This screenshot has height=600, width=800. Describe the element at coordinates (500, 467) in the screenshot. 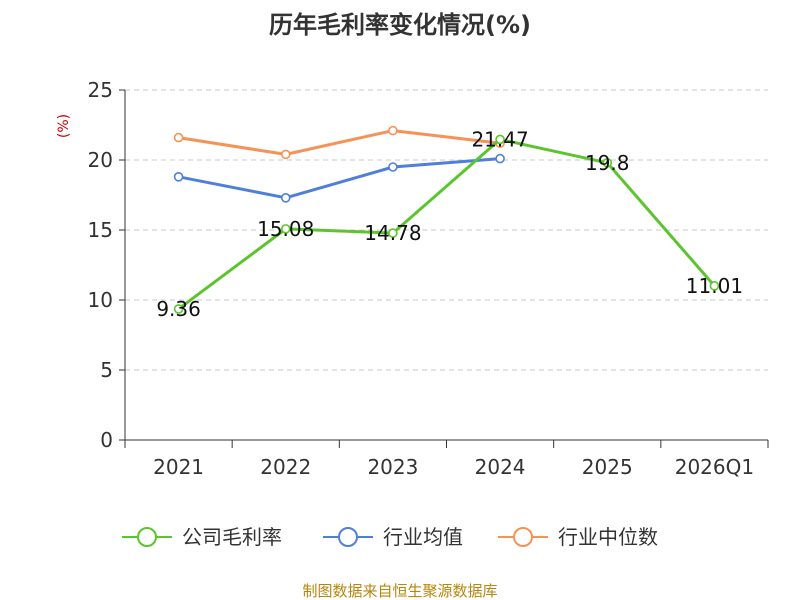

I see `x-tick-label: 2024` at that location.